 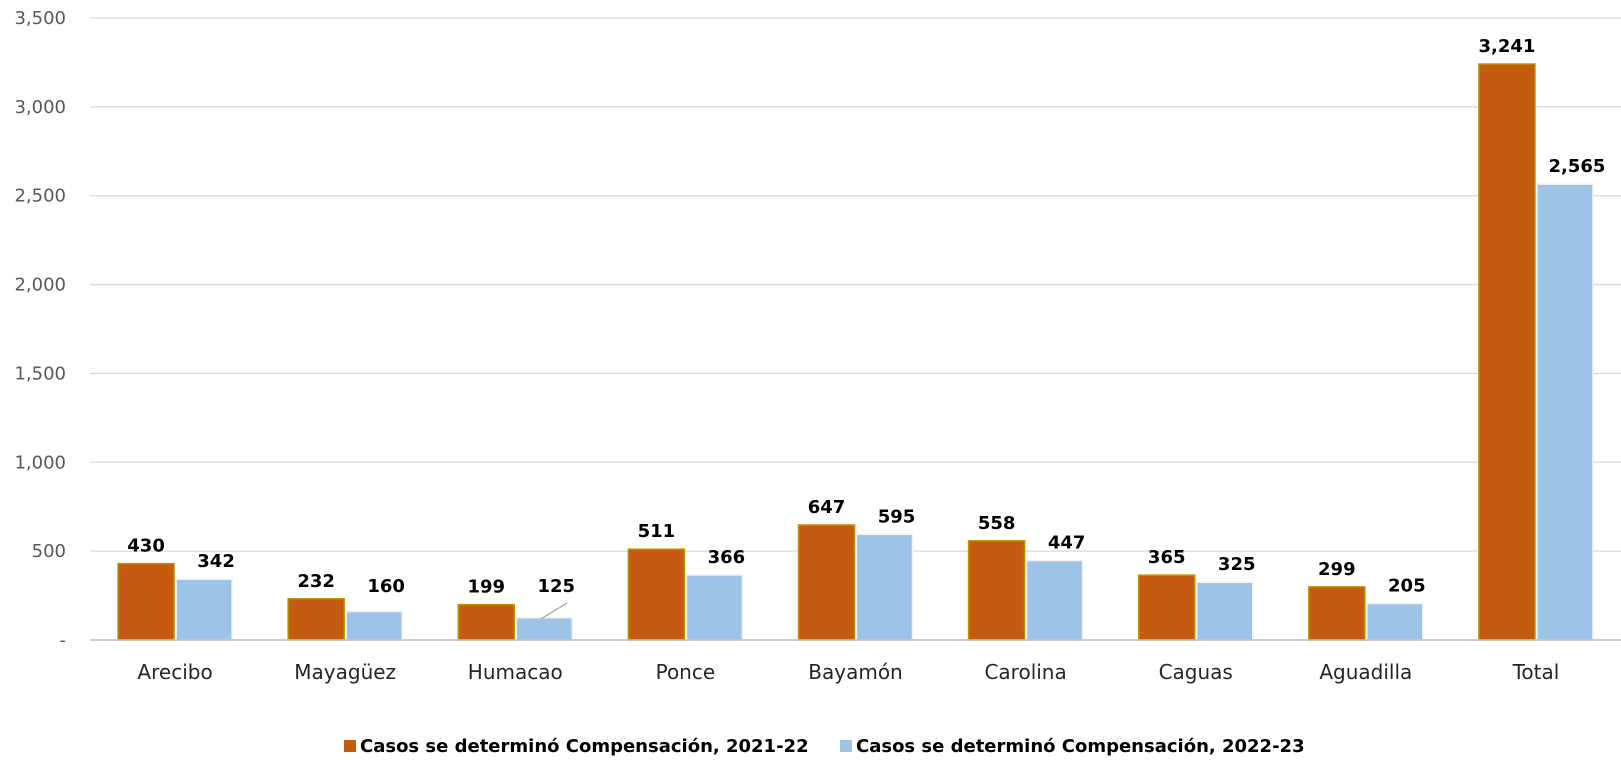 What do you see at coordinates (554, 611) in the screenshot?
I see `leader-line` at bounding box center [554, 611].